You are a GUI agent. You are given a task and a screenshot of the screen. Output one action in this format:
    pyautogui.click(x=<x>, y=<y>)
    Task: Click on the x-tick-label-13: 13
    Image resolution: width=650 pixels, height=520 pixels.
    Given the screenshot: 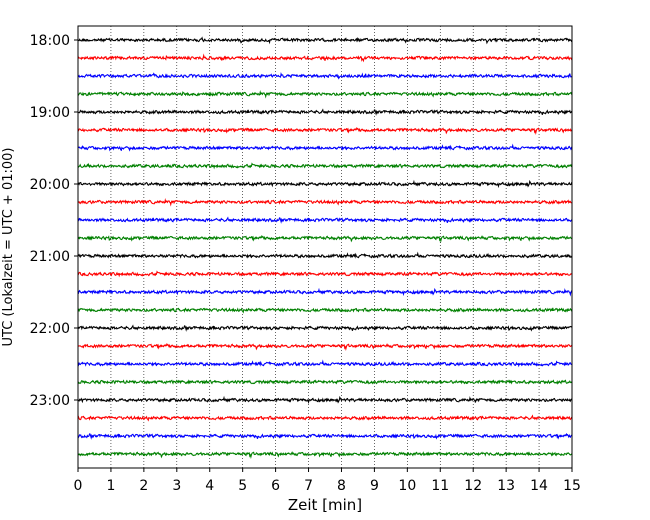 What is the action you would take?
    pyautogui.click(x=506, y=486)
    